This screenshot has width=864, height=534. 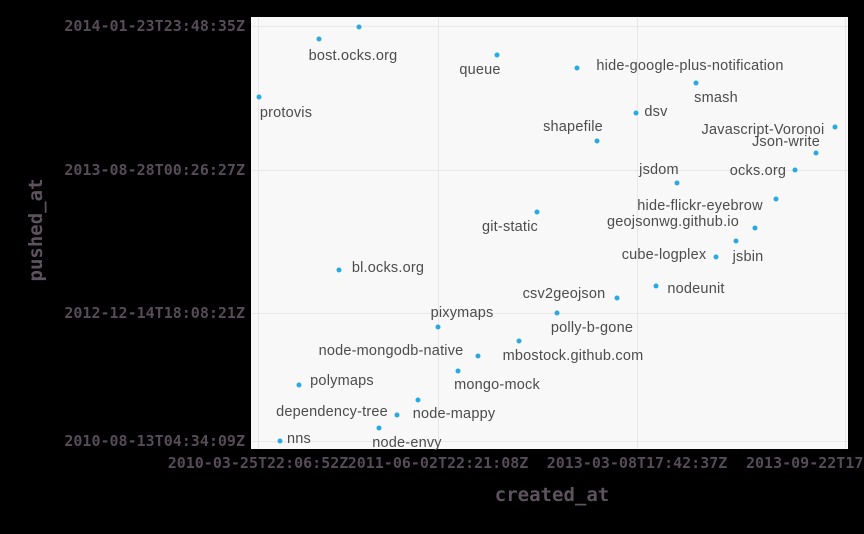 What do you see at coordinates (592, 328) in the screenshot?
I see `data-point-label: polly-b-gone` at bounding box center [592, 328].